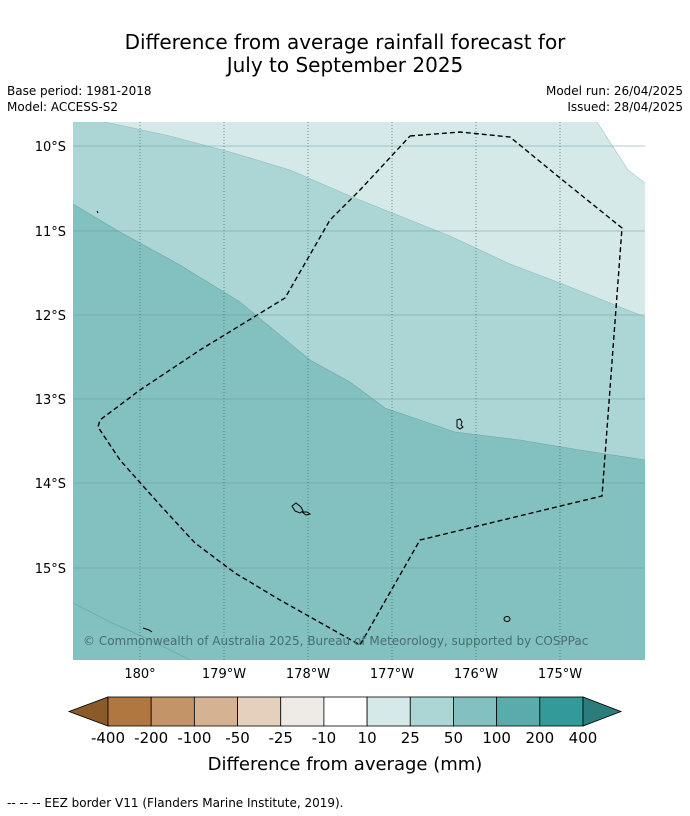 This screenshot has width=690, height=816. What do you see at coordinates (224, 674) in the screenshot?
I see `lon-label: 179°W` at bounding box center [224, 674].